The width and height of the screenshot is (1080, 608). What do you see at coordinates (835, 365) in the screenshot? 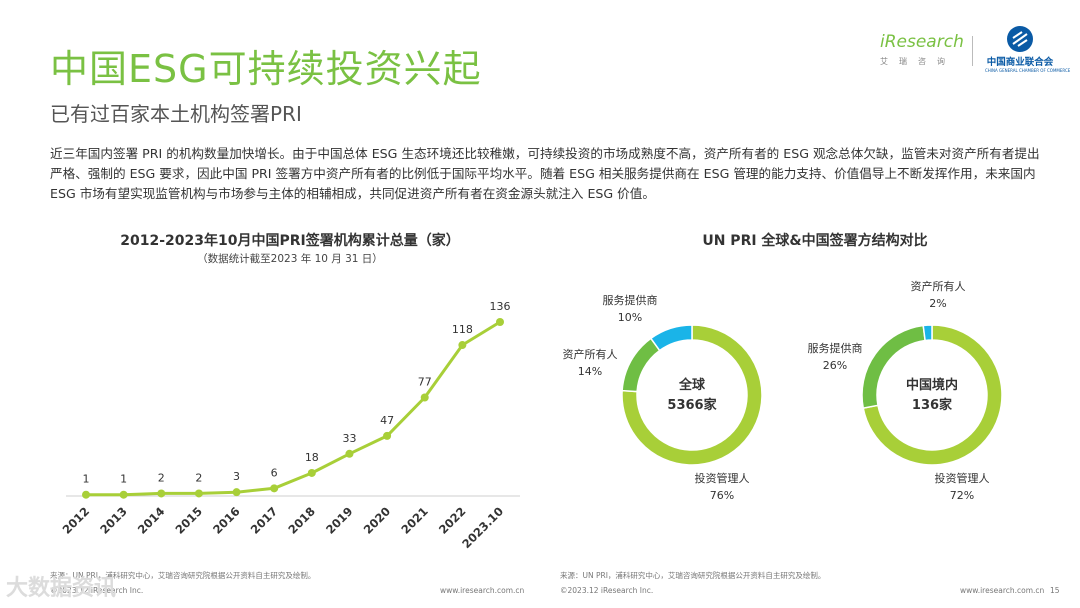
I see `slice-percent-label: 26%` at bounding box center [835, 365].